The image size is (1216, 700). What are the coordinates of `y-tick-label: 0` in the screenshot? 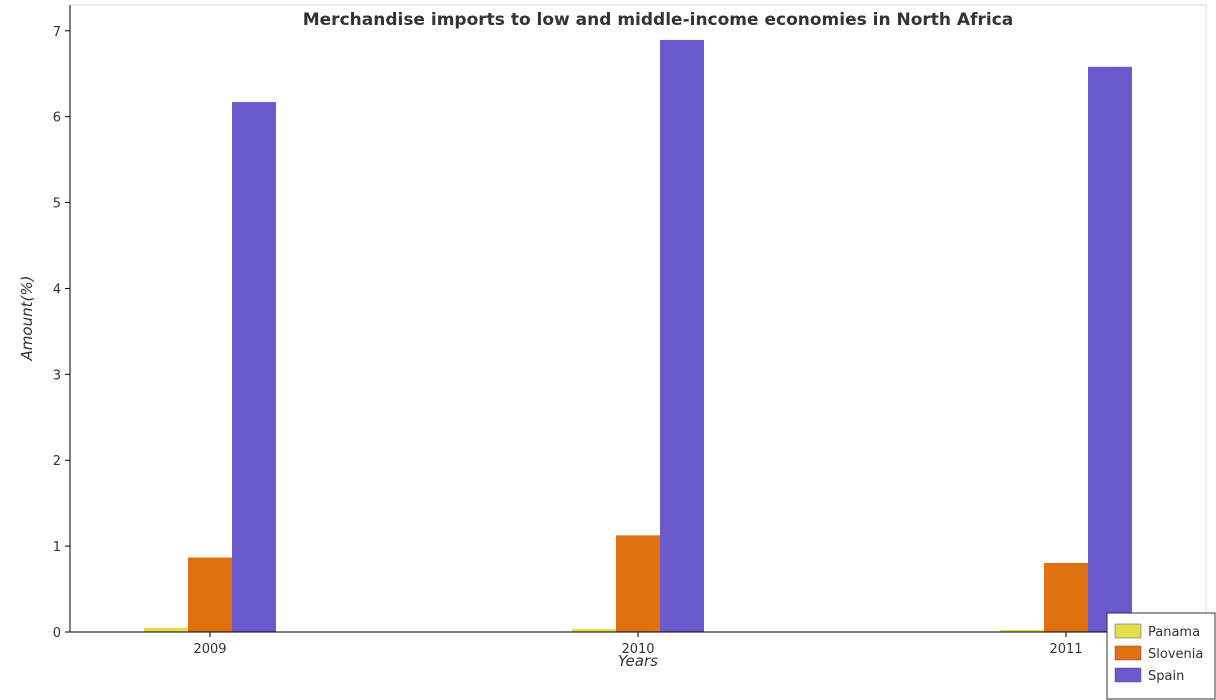 It's located at (57, 633).